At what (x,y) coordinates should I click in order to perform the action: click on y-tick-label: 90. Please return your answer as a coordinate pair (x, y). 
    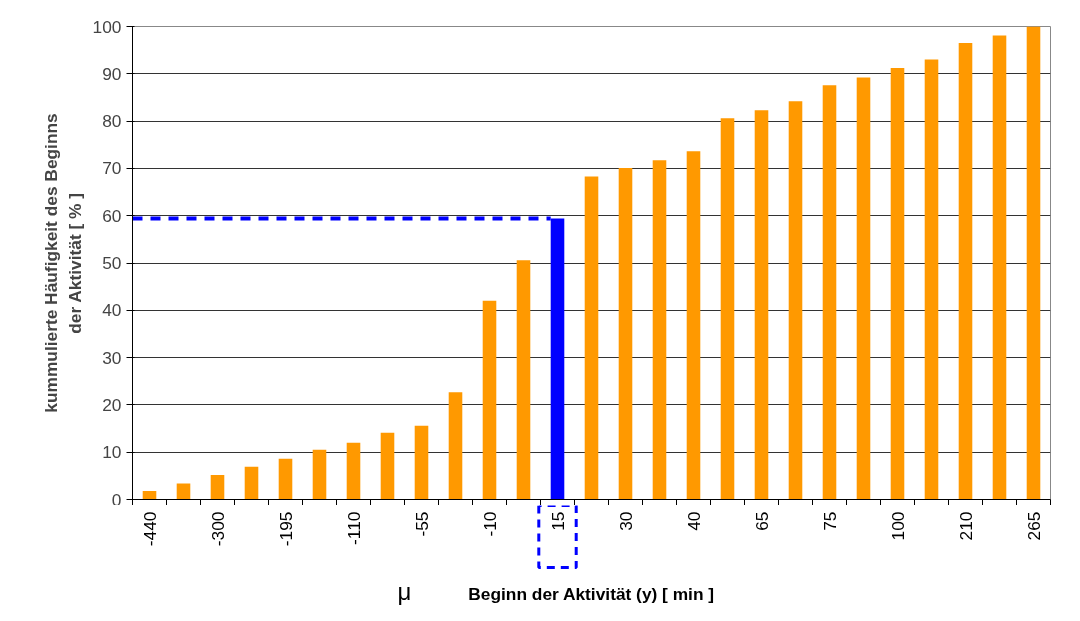
    Looking at the image, I should click on (112, 73).